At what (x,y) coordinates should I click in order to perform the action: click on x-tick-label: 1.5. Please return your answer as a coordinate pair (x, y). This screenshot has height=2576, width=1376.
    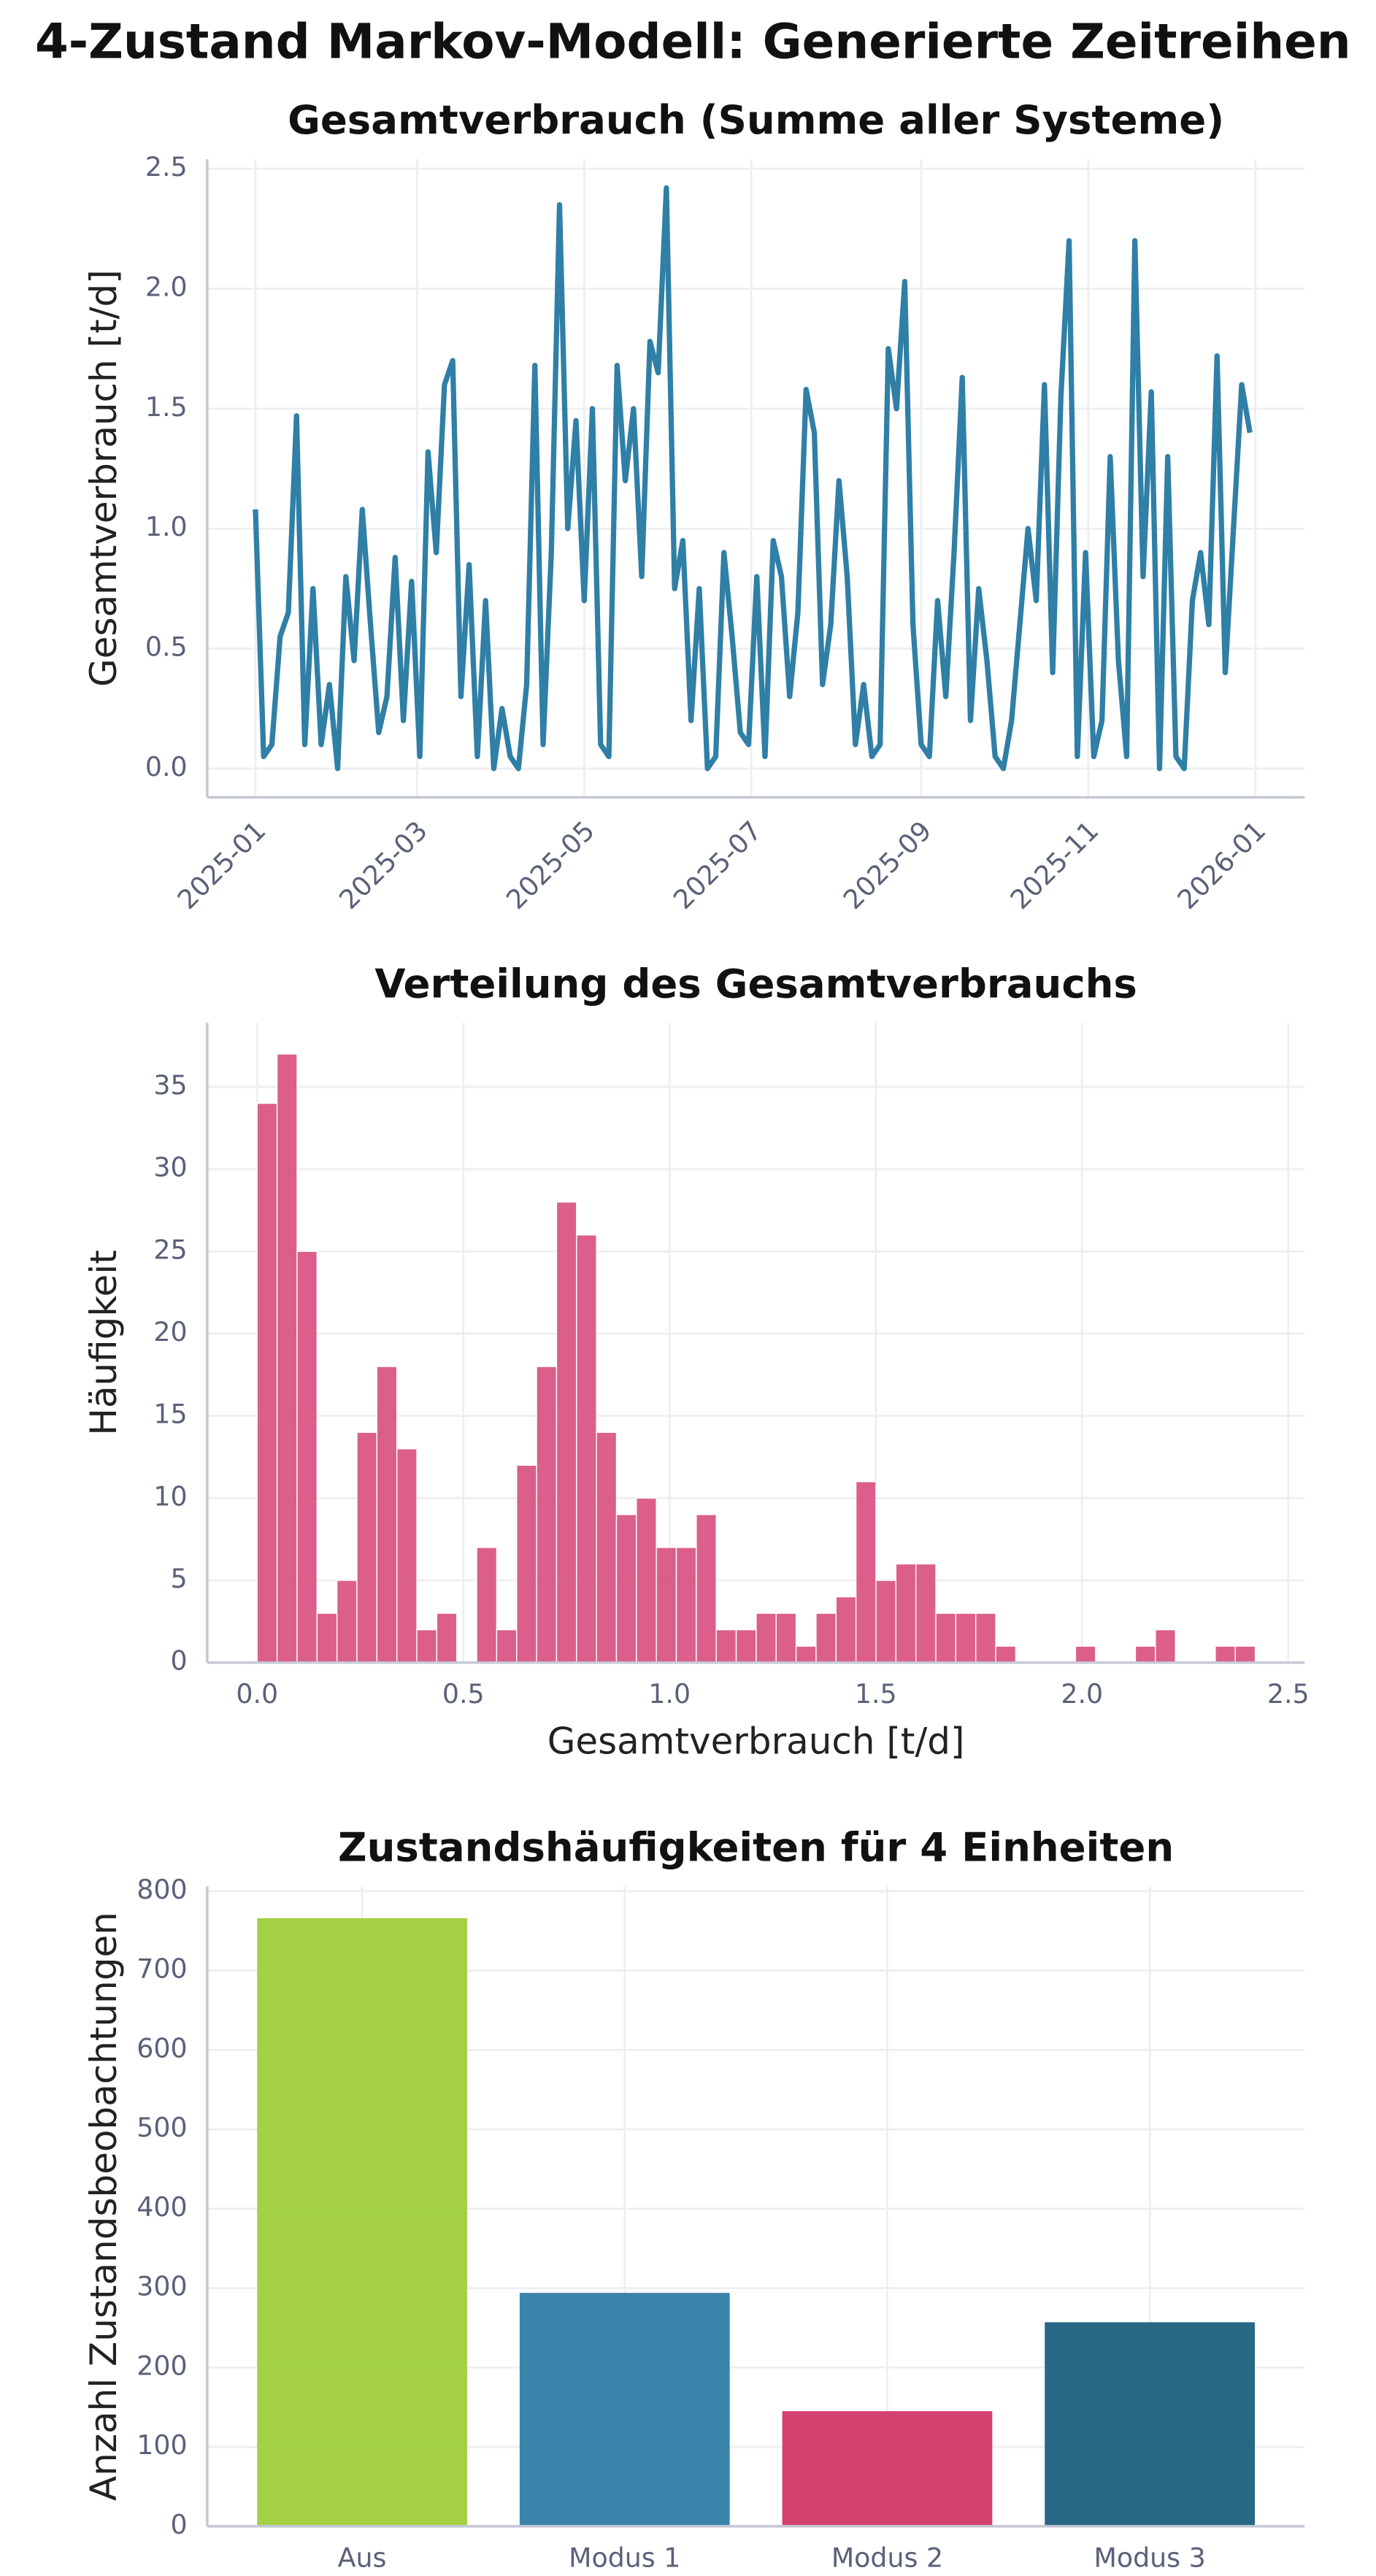
    Looking at the image, I should click on (876, 1694).